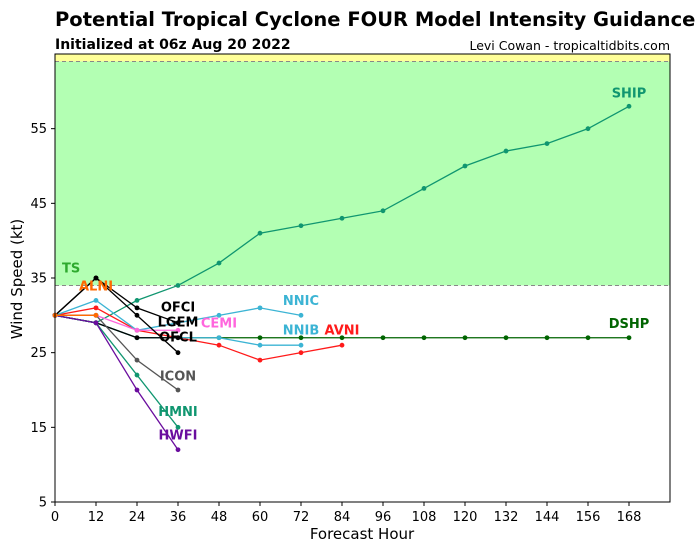 This screenshot has height=546, width=698. What do you see at coordinates (219, 323) in the screenshot?
I see `series-label-cemi: CEMI` at bounding box center [219, 323].